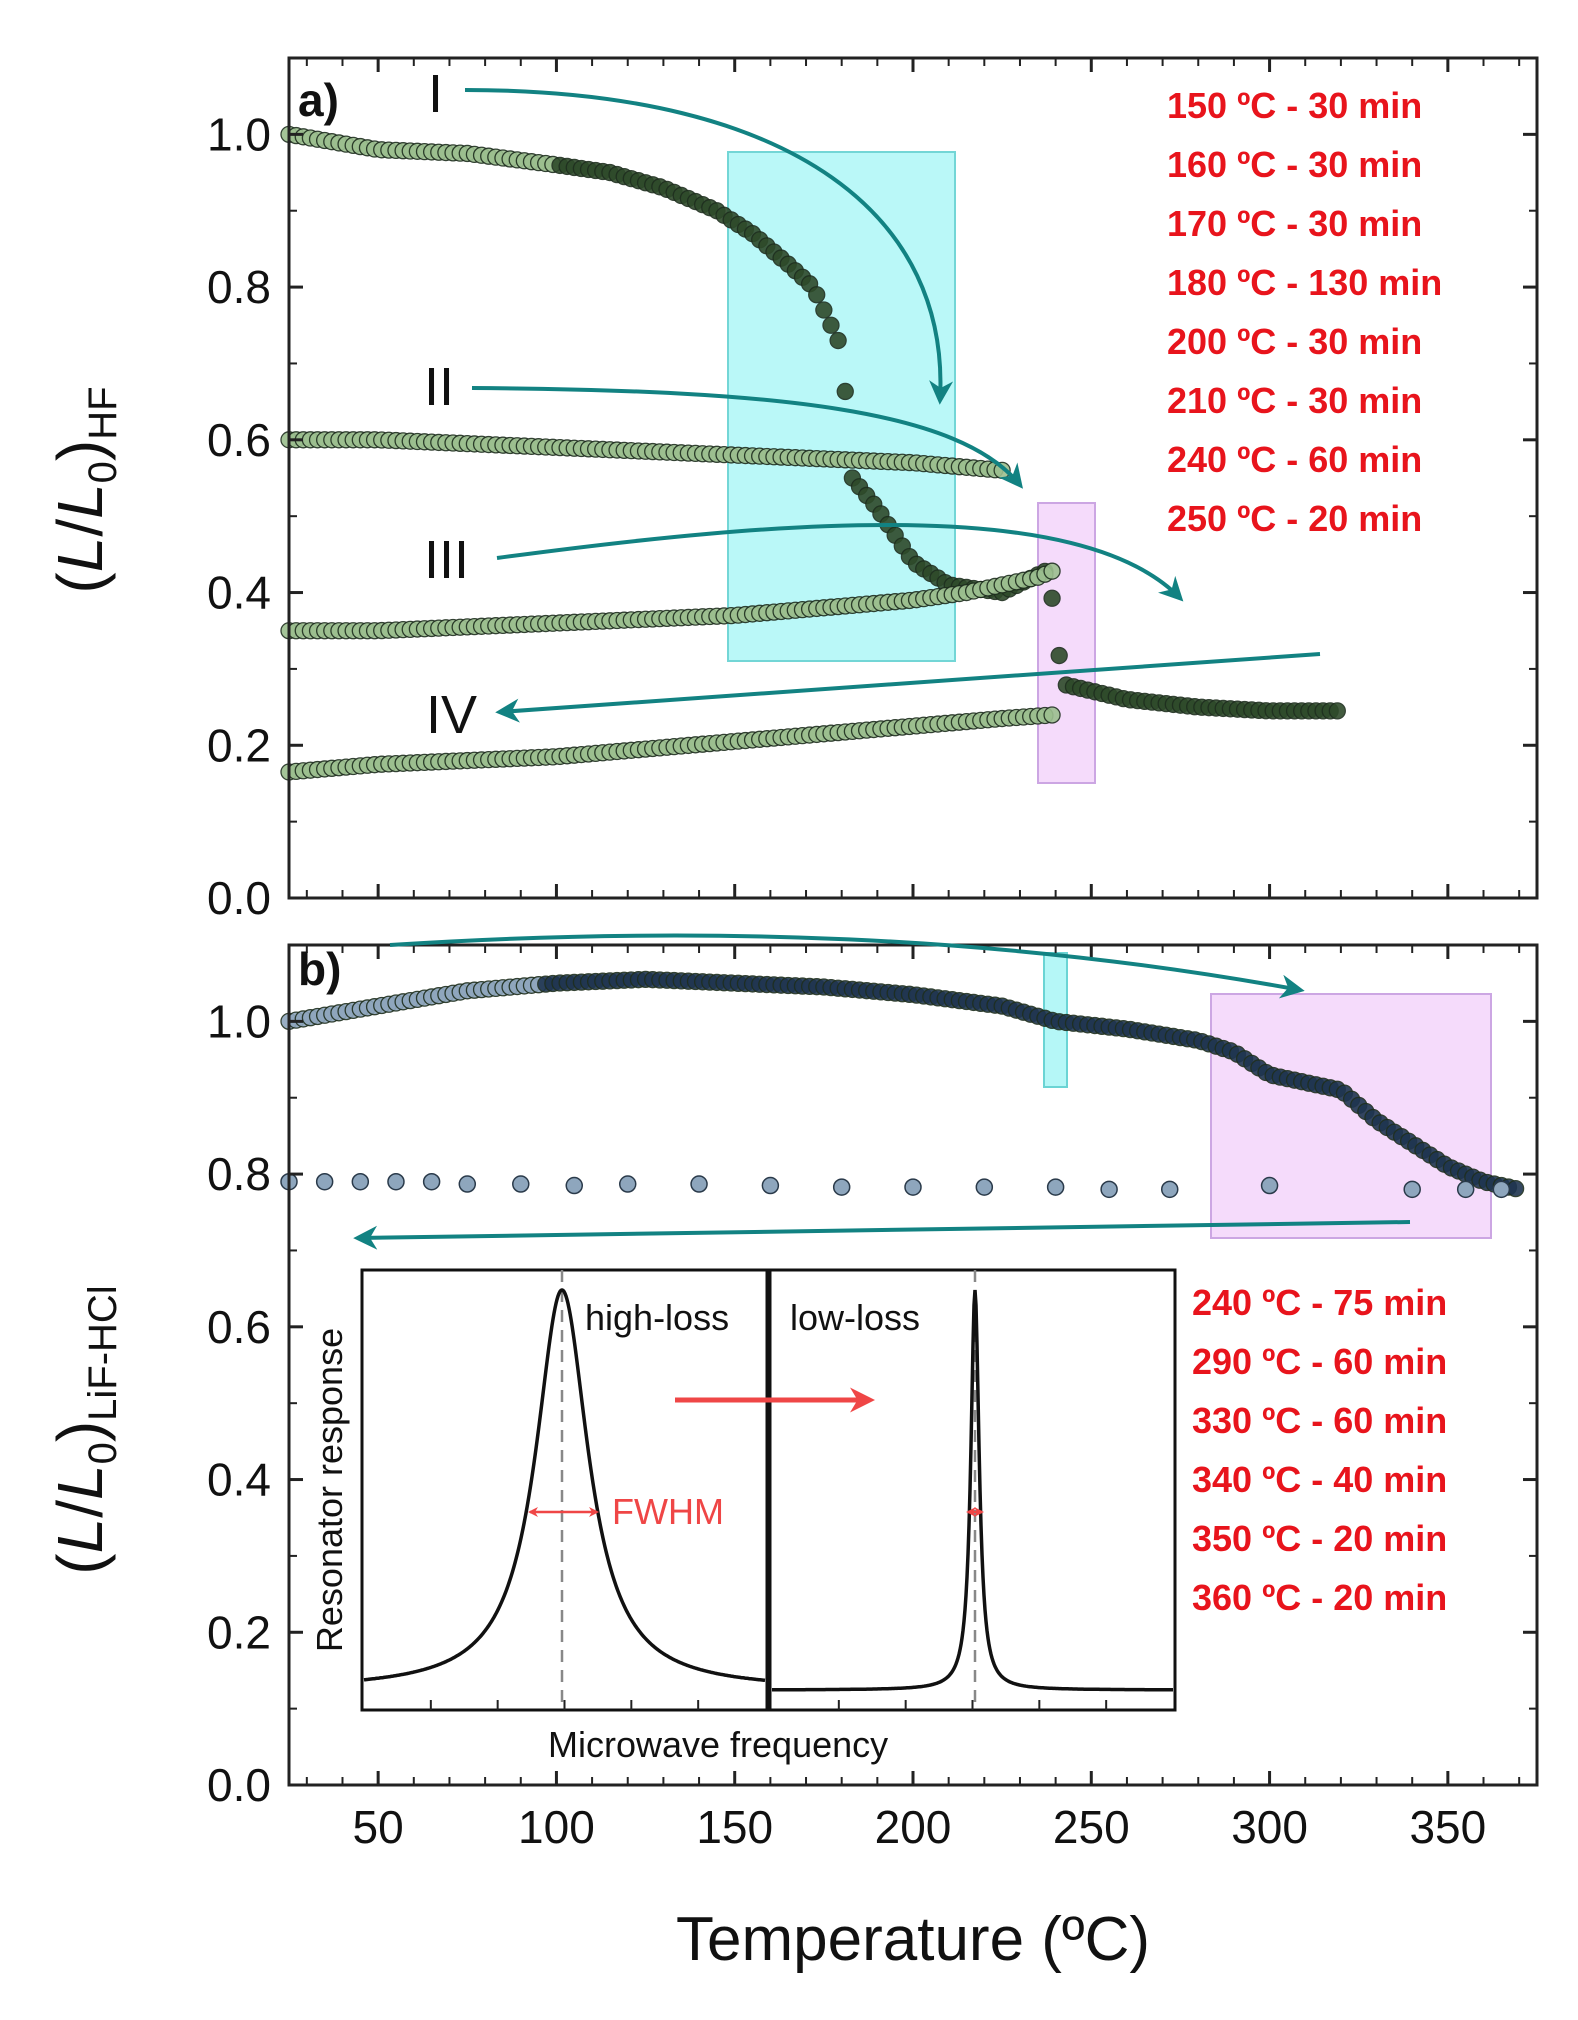 This screenshot has height=2020, width=1578. I want to click on panel-b-y-axis-title: (L/L0)LiF-HCl, so click(84, 1429).